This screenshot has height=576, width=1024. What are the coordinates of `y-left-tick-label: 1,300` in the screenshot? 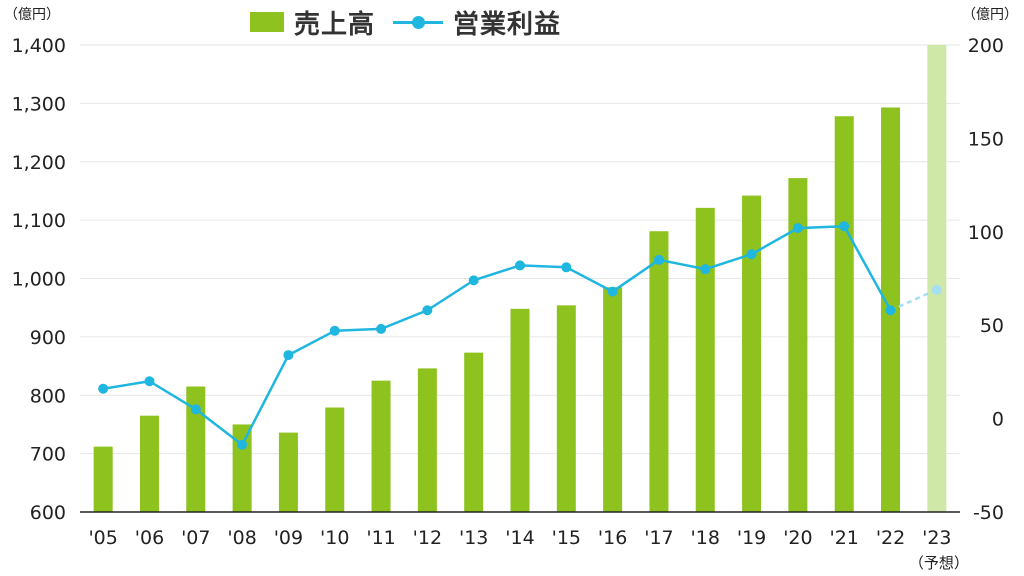 It's located at (39, 104).